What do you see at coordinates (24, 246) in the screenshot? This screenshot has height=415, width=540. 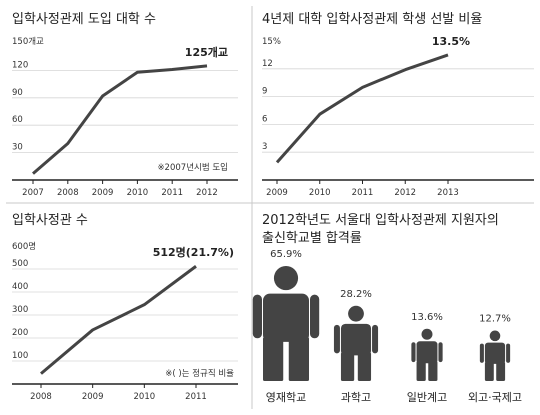 I see `chart3-unit-label: 600명` at bounding box center [24, 246].